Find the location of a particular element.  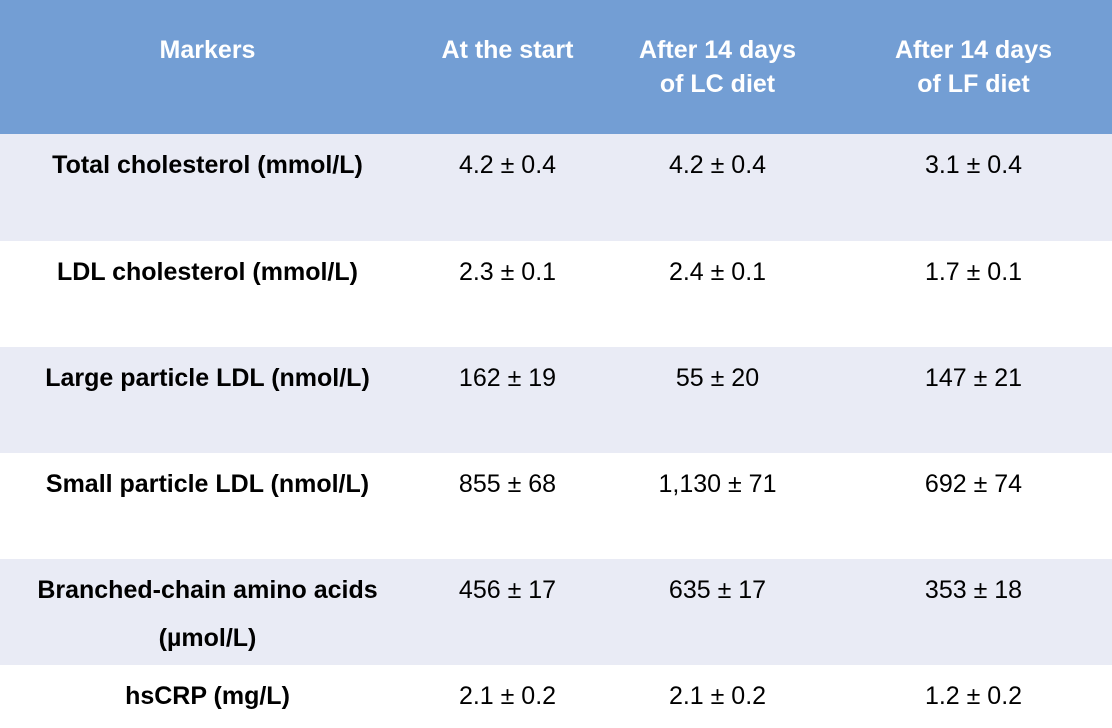

row-label: Small particle LDL (nmol/L) is located at coordinates (207, 480).